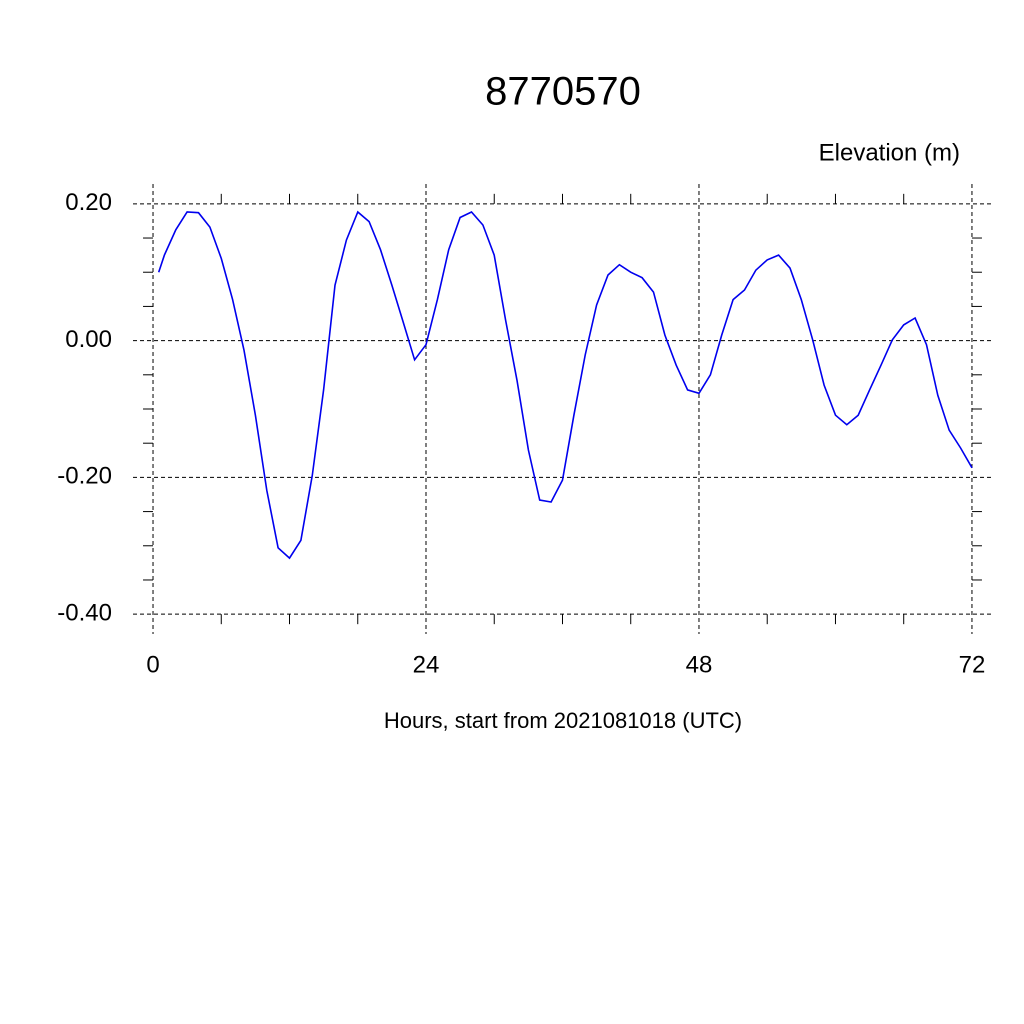 Image resolution: width=1024 pixels, height=1024 pixels. I want to click on y-axis-label: Elevation (m), so click(889, 152).